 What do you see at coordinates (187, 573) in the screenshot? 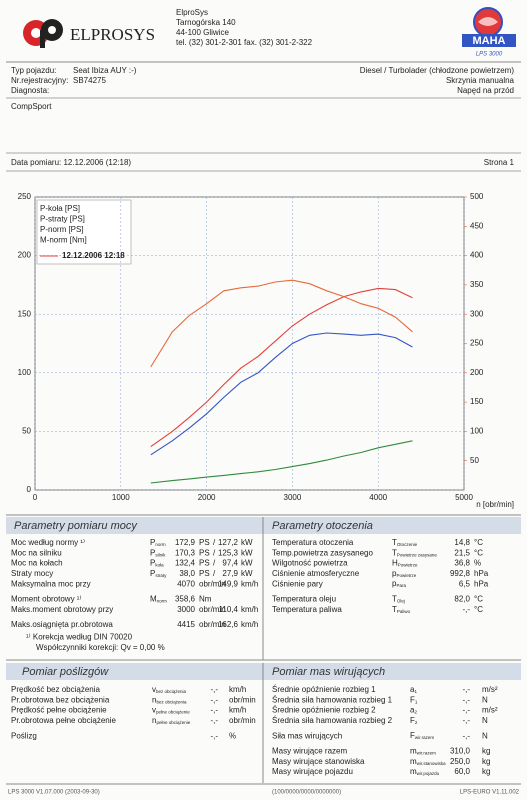
I see `row-value: 38,0` at bounding box center [187, 573].